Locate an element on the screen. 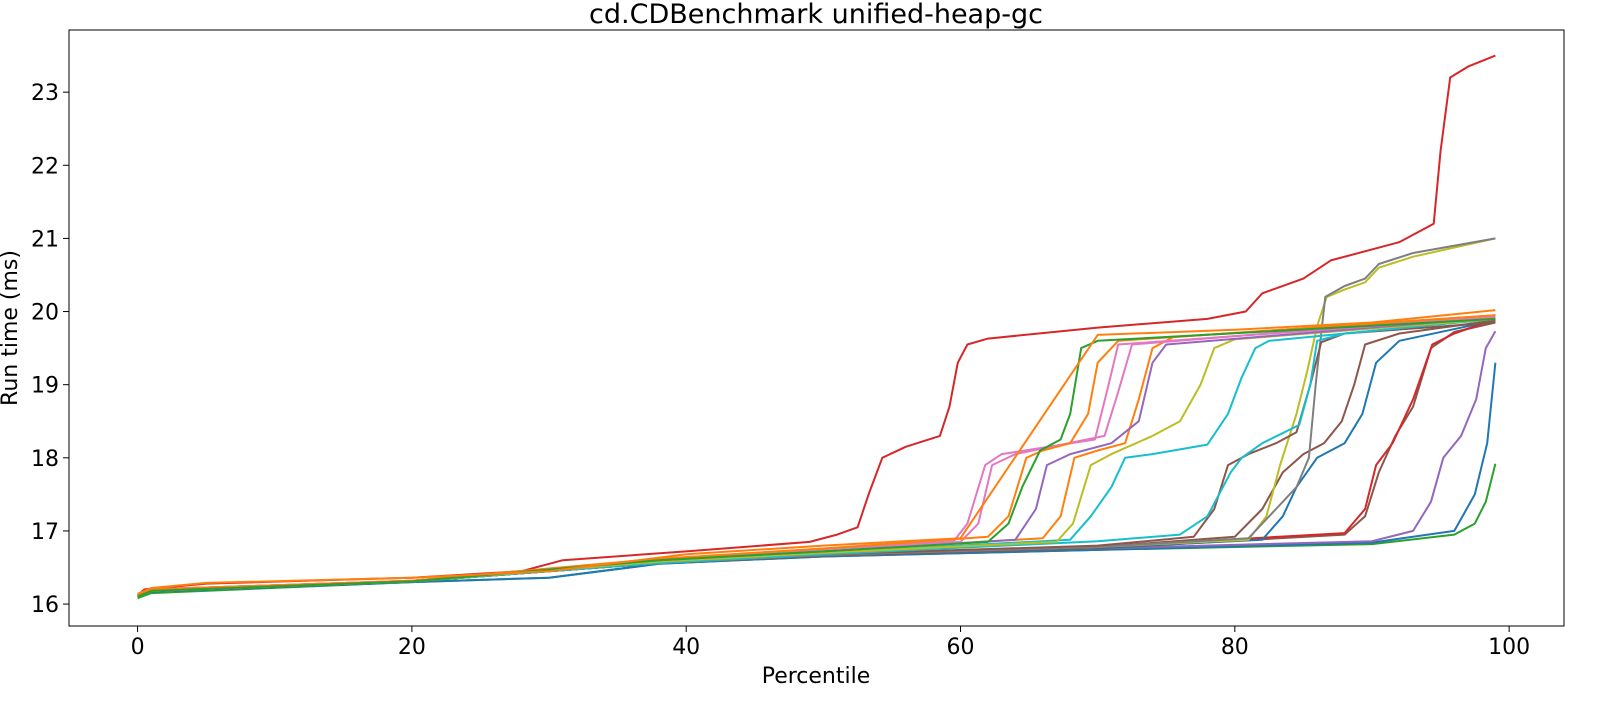  x-axis-label: Percentile is located at coordinates (816, 676).